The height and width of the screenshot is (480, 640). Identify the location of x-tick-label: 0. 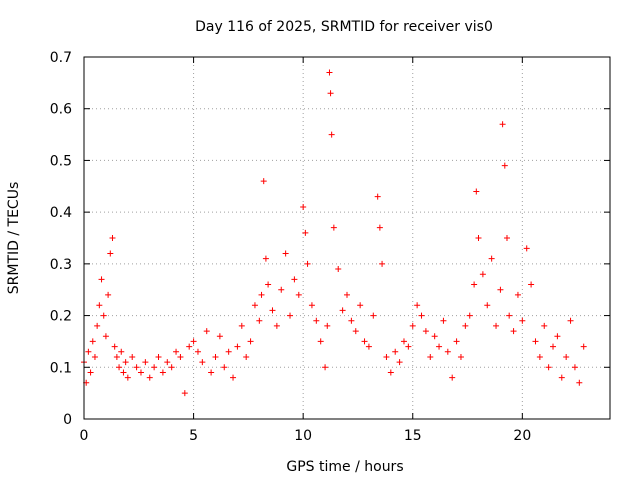
(84, 436).